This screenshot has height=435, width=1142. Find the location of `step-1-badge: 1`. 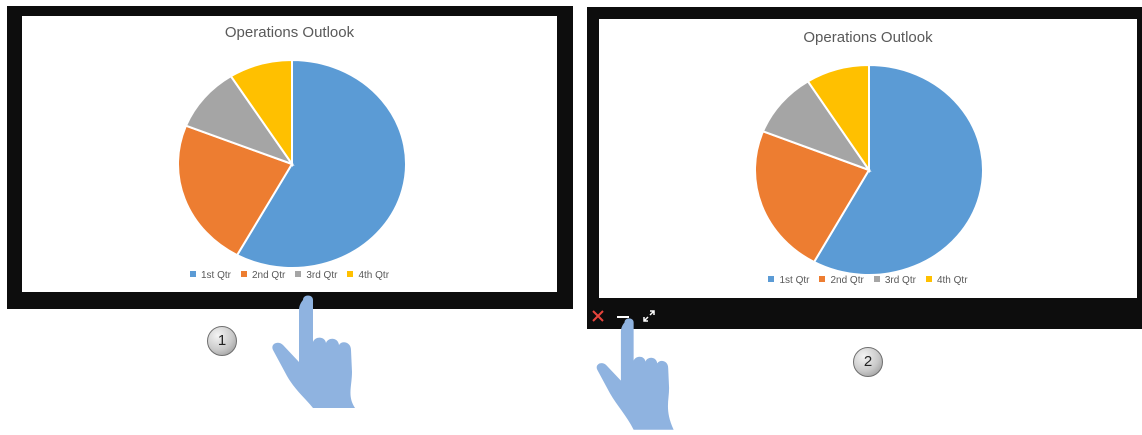

step-1-badge: 1 is located at coordinates (222, 341).